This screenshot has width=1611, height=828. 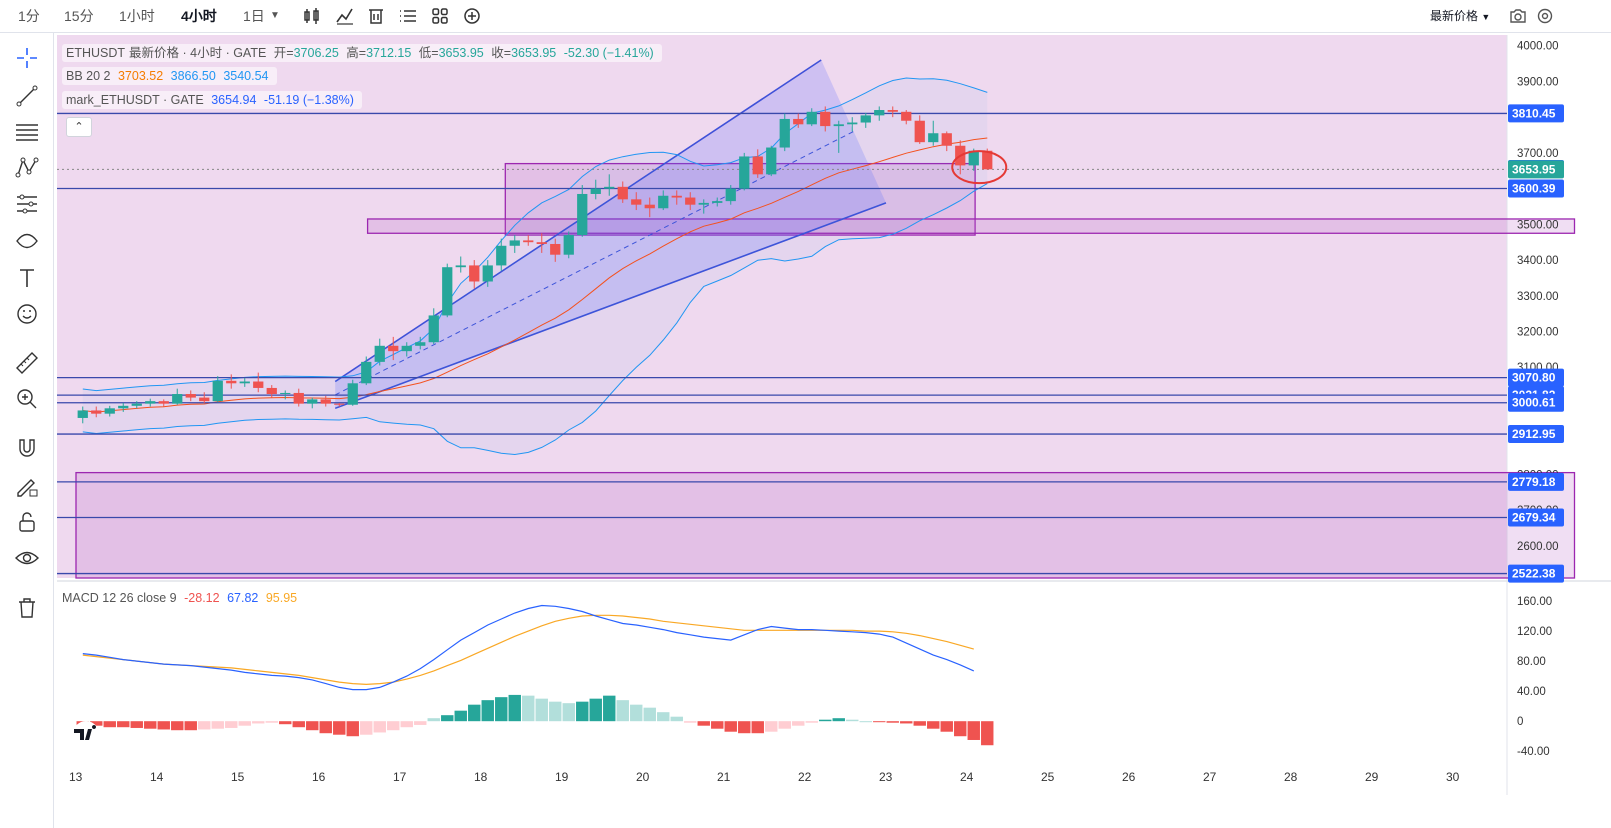 I want to click on interval-15m: 15分, so click(x=79, y=16).